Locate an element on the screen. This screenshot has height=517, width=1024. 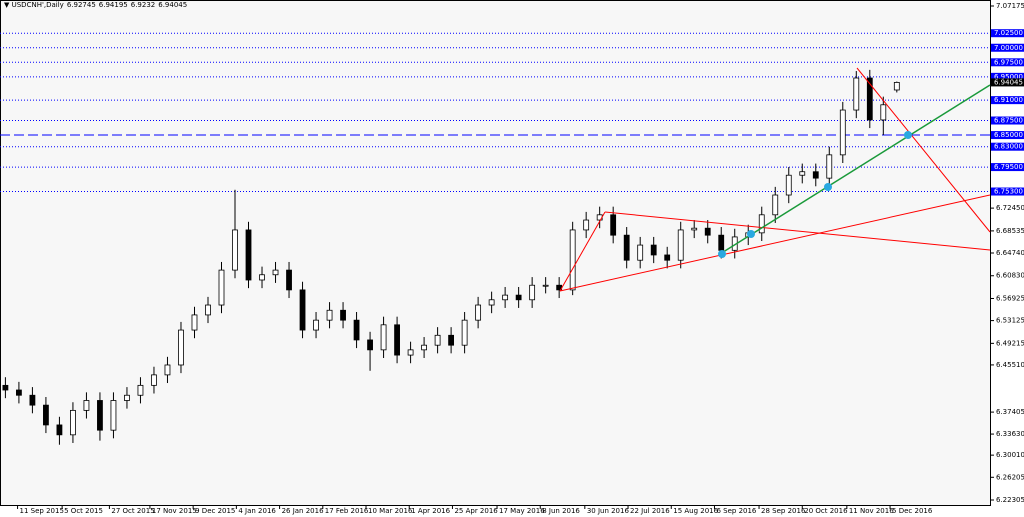
level-label: 7.00000 is located at coordinates (1008, 48).